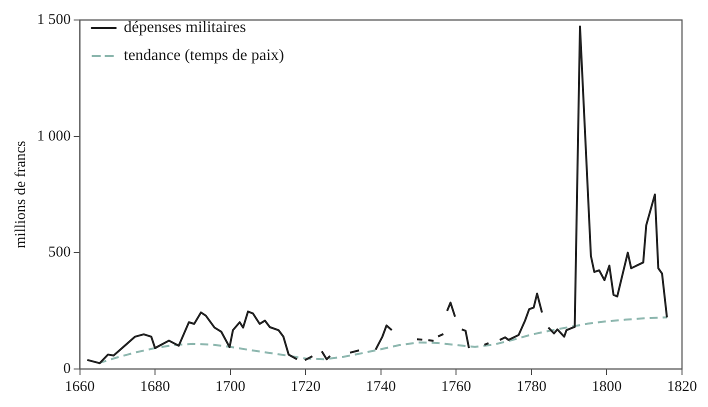 The width and height of the screenshot is (708, 407). What do you see at coordinates (59, 252) in the screenshot?
I see `y-tick-label: 500` at bounding box center [59, 252].